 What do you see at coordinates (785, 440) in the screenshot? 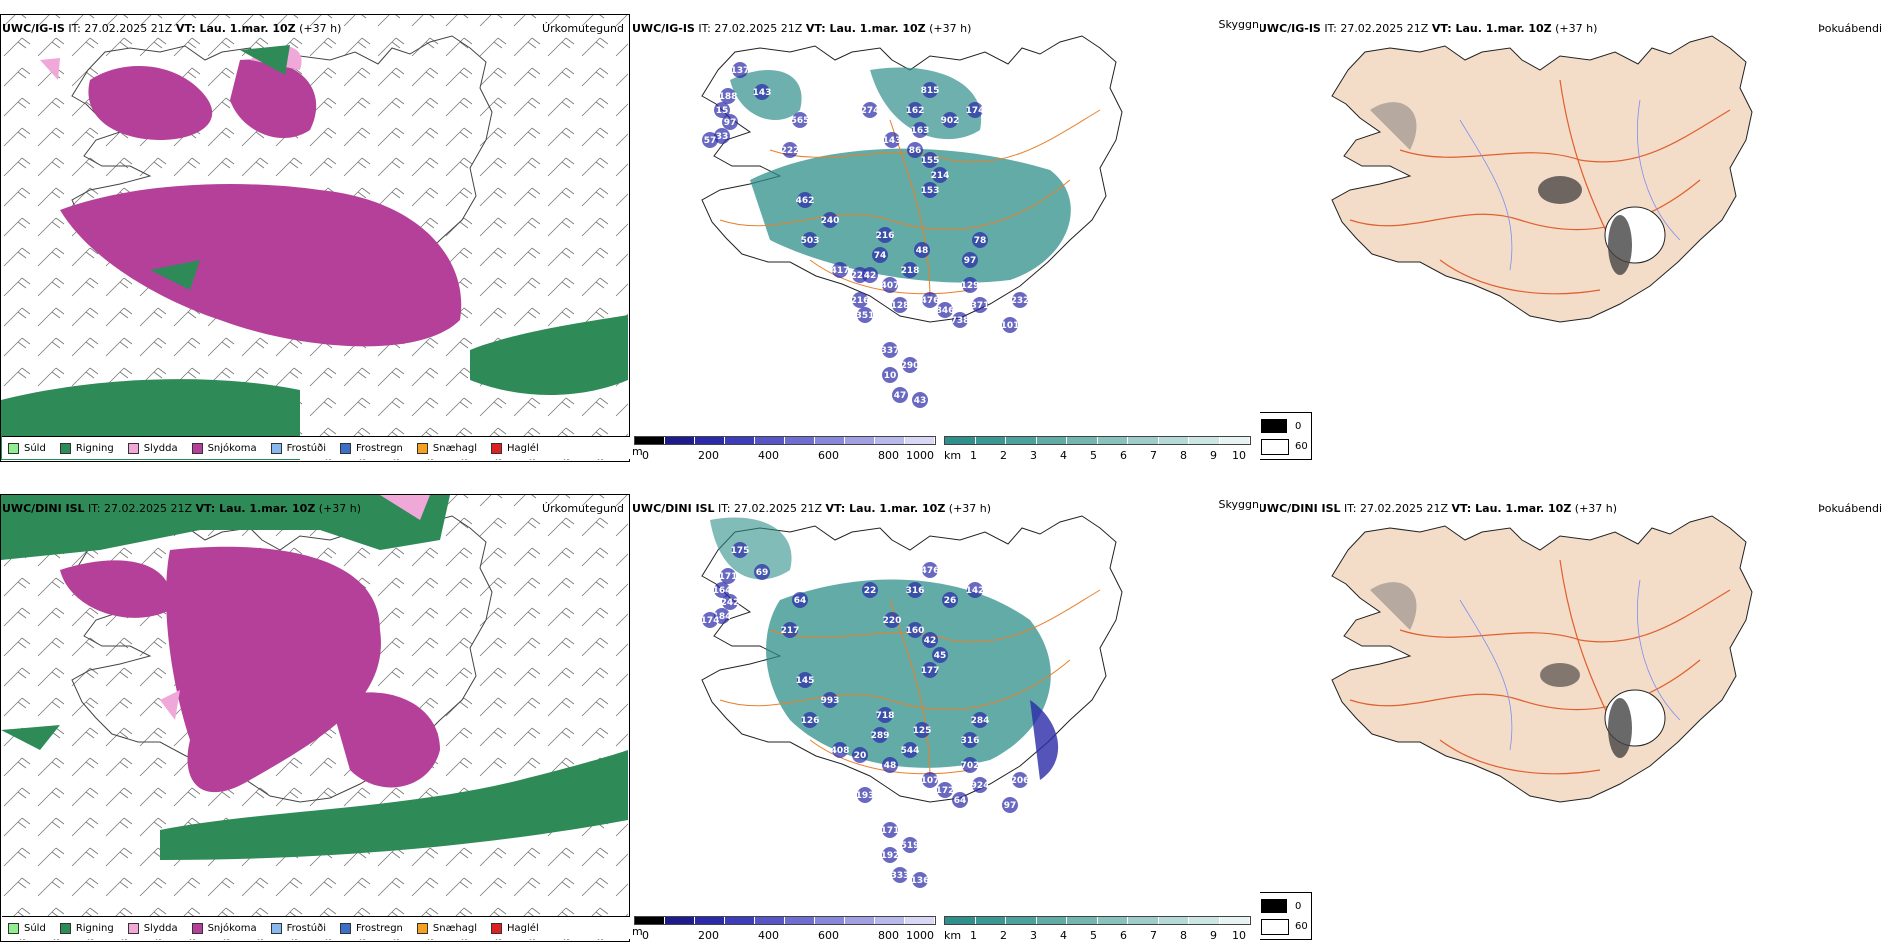
I see `elevation-bar` at bounding box center [785, 440].